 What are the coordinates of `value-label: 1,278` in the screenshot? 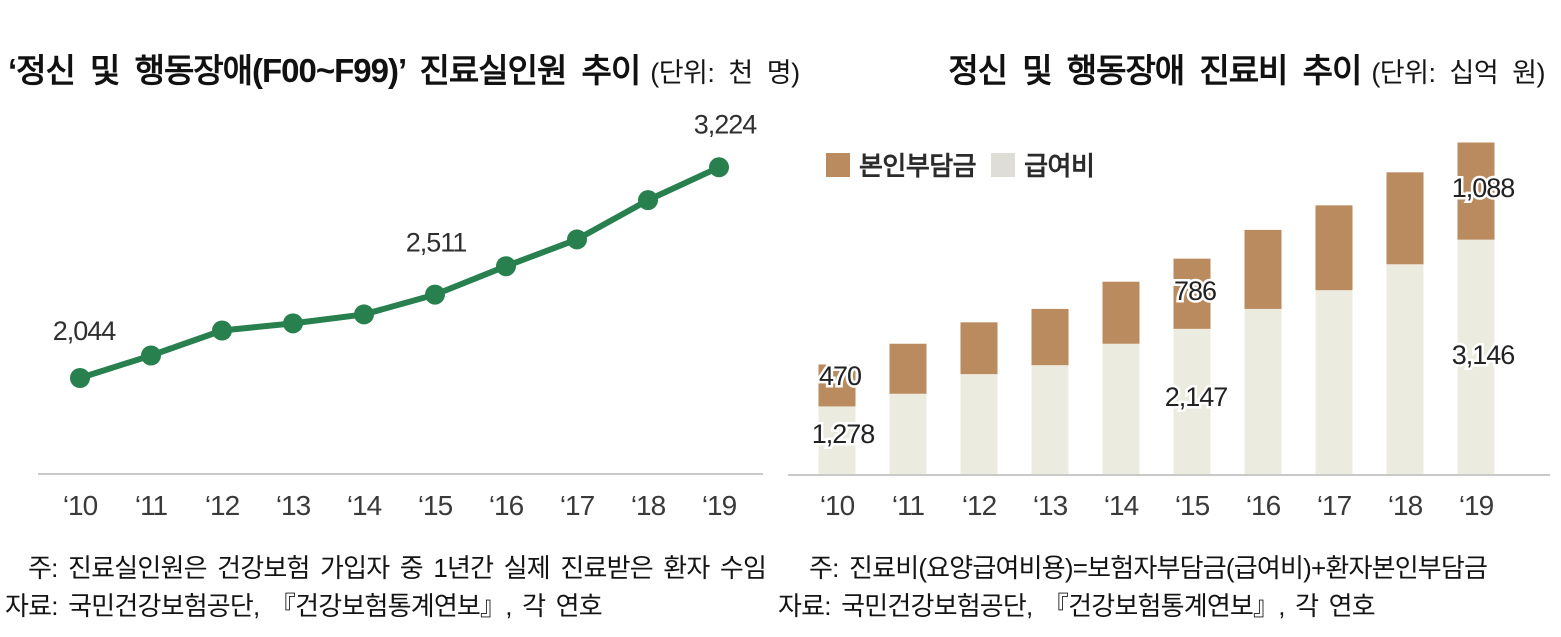 It's located at (843, 434).